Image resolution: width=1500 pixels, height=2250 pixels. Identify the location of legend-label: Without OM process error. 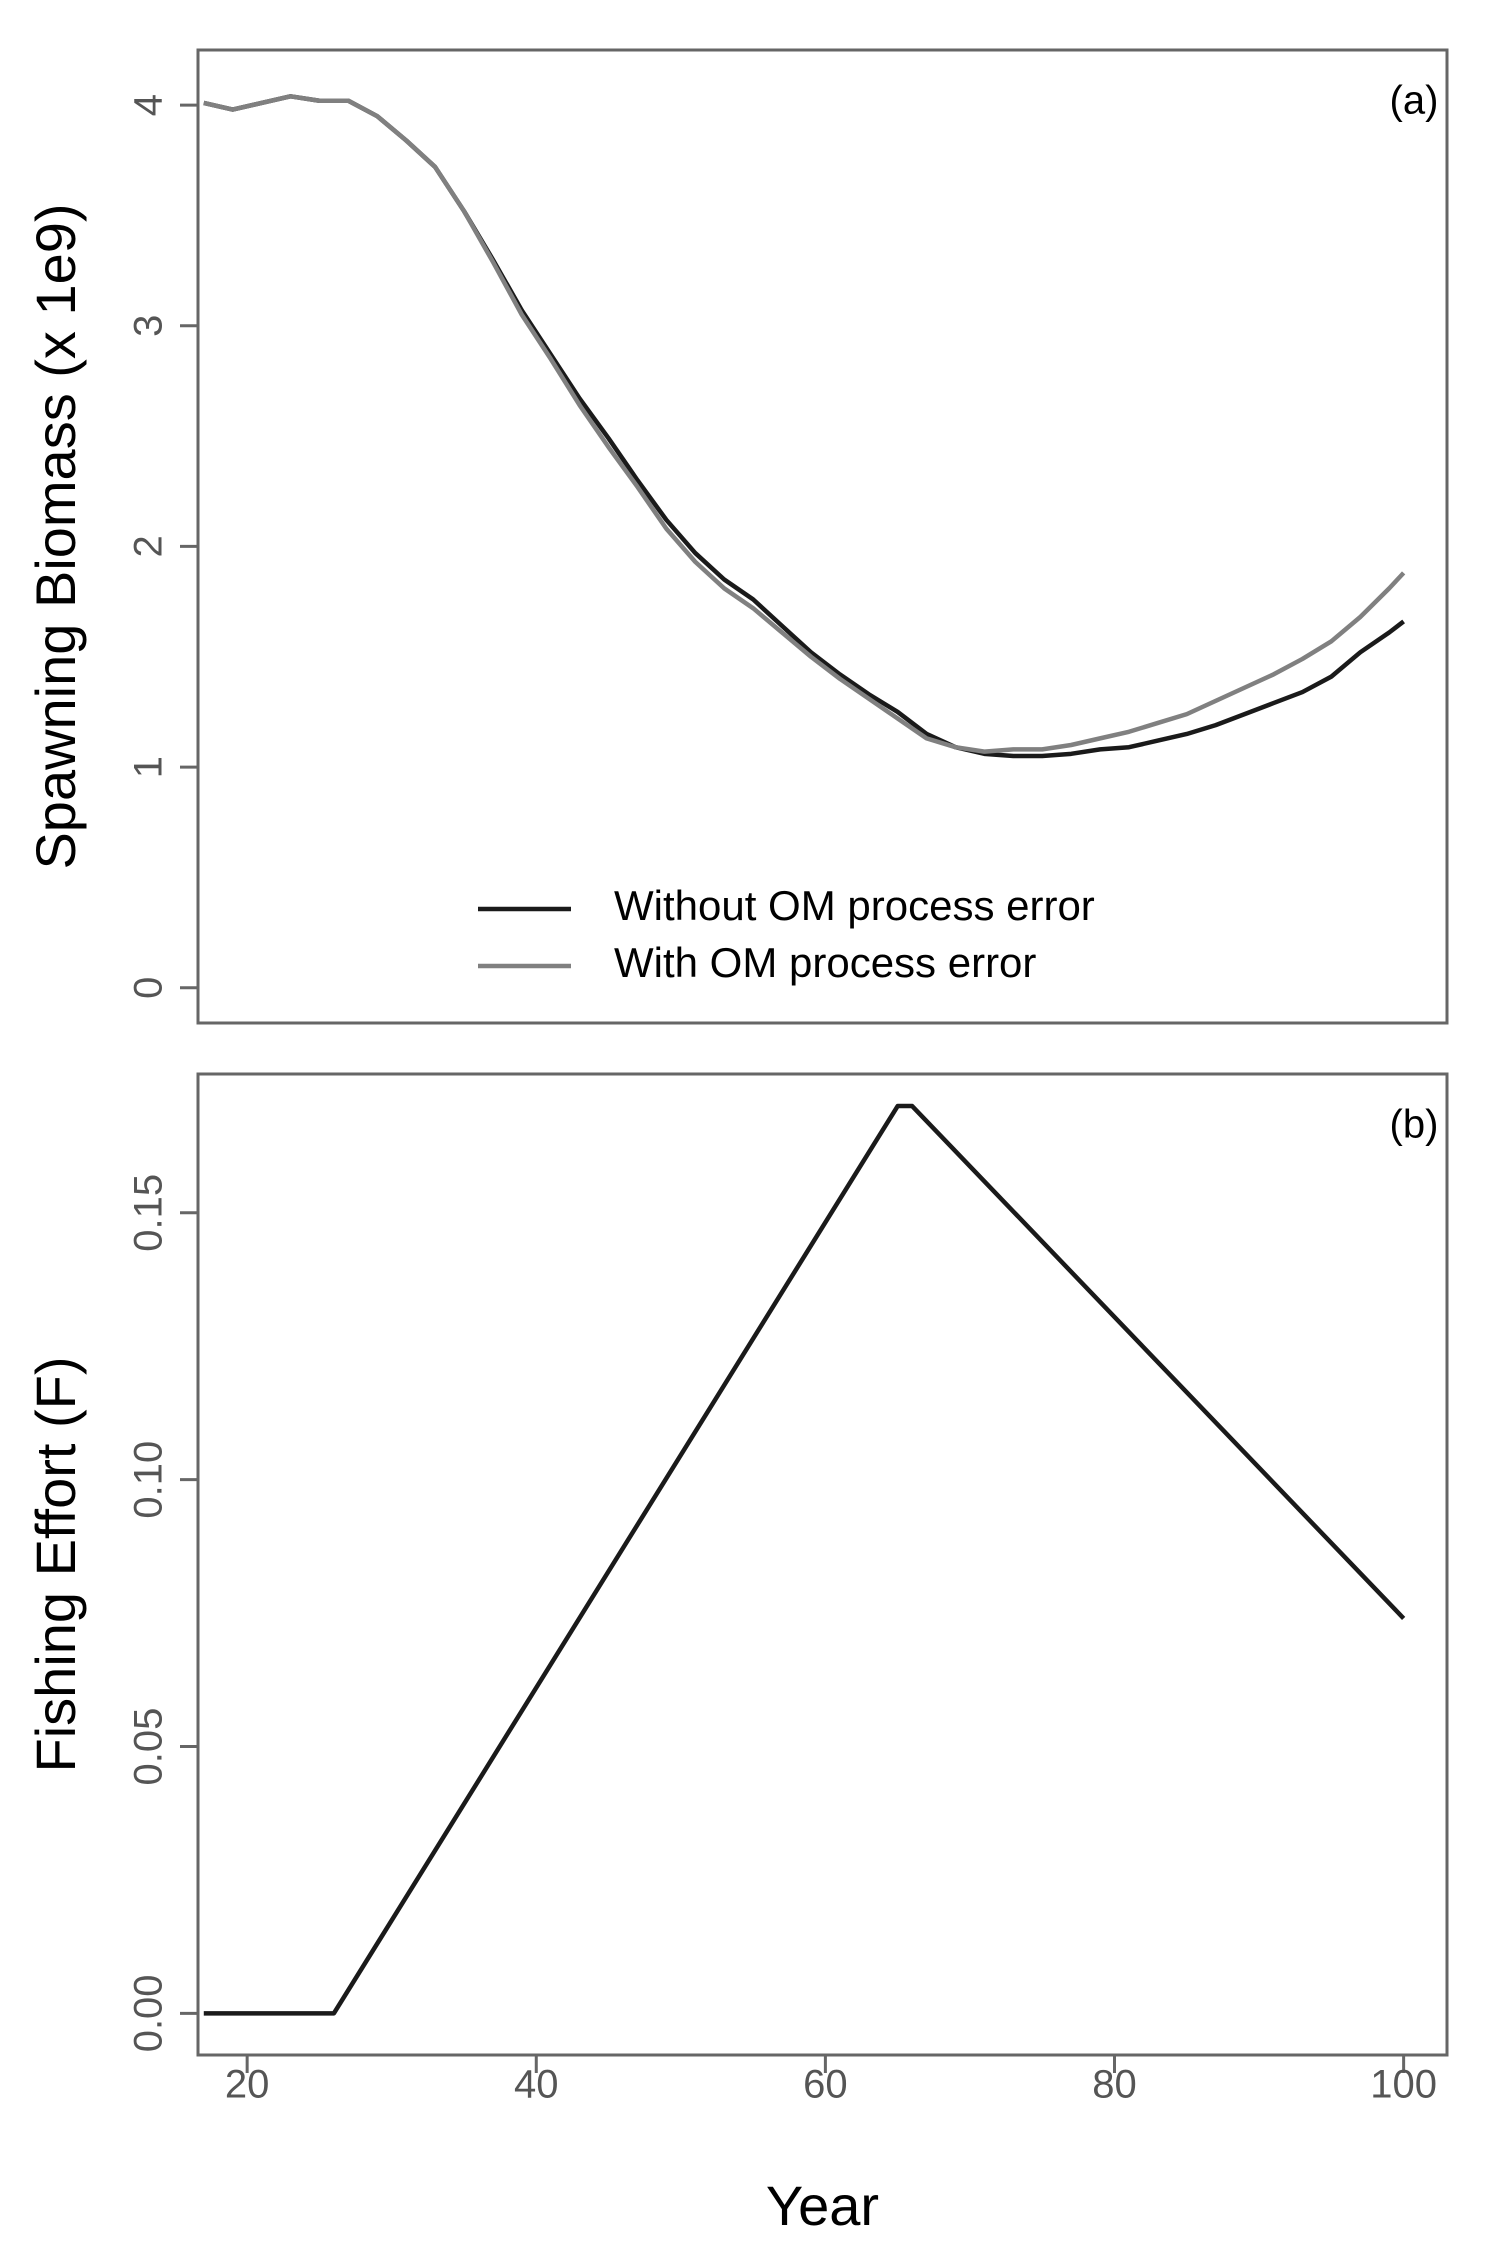
(854, 905).